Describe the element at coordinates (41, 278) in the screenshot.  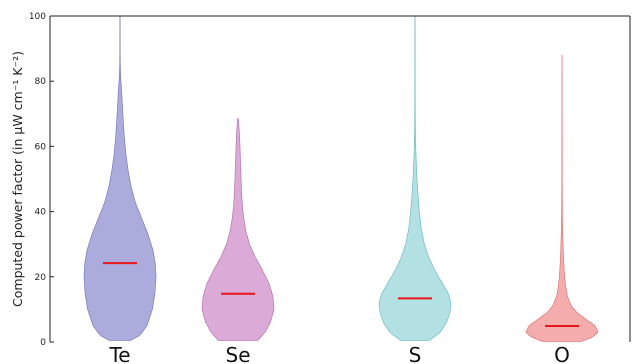
I see `y-tick-label: 20` at that location.